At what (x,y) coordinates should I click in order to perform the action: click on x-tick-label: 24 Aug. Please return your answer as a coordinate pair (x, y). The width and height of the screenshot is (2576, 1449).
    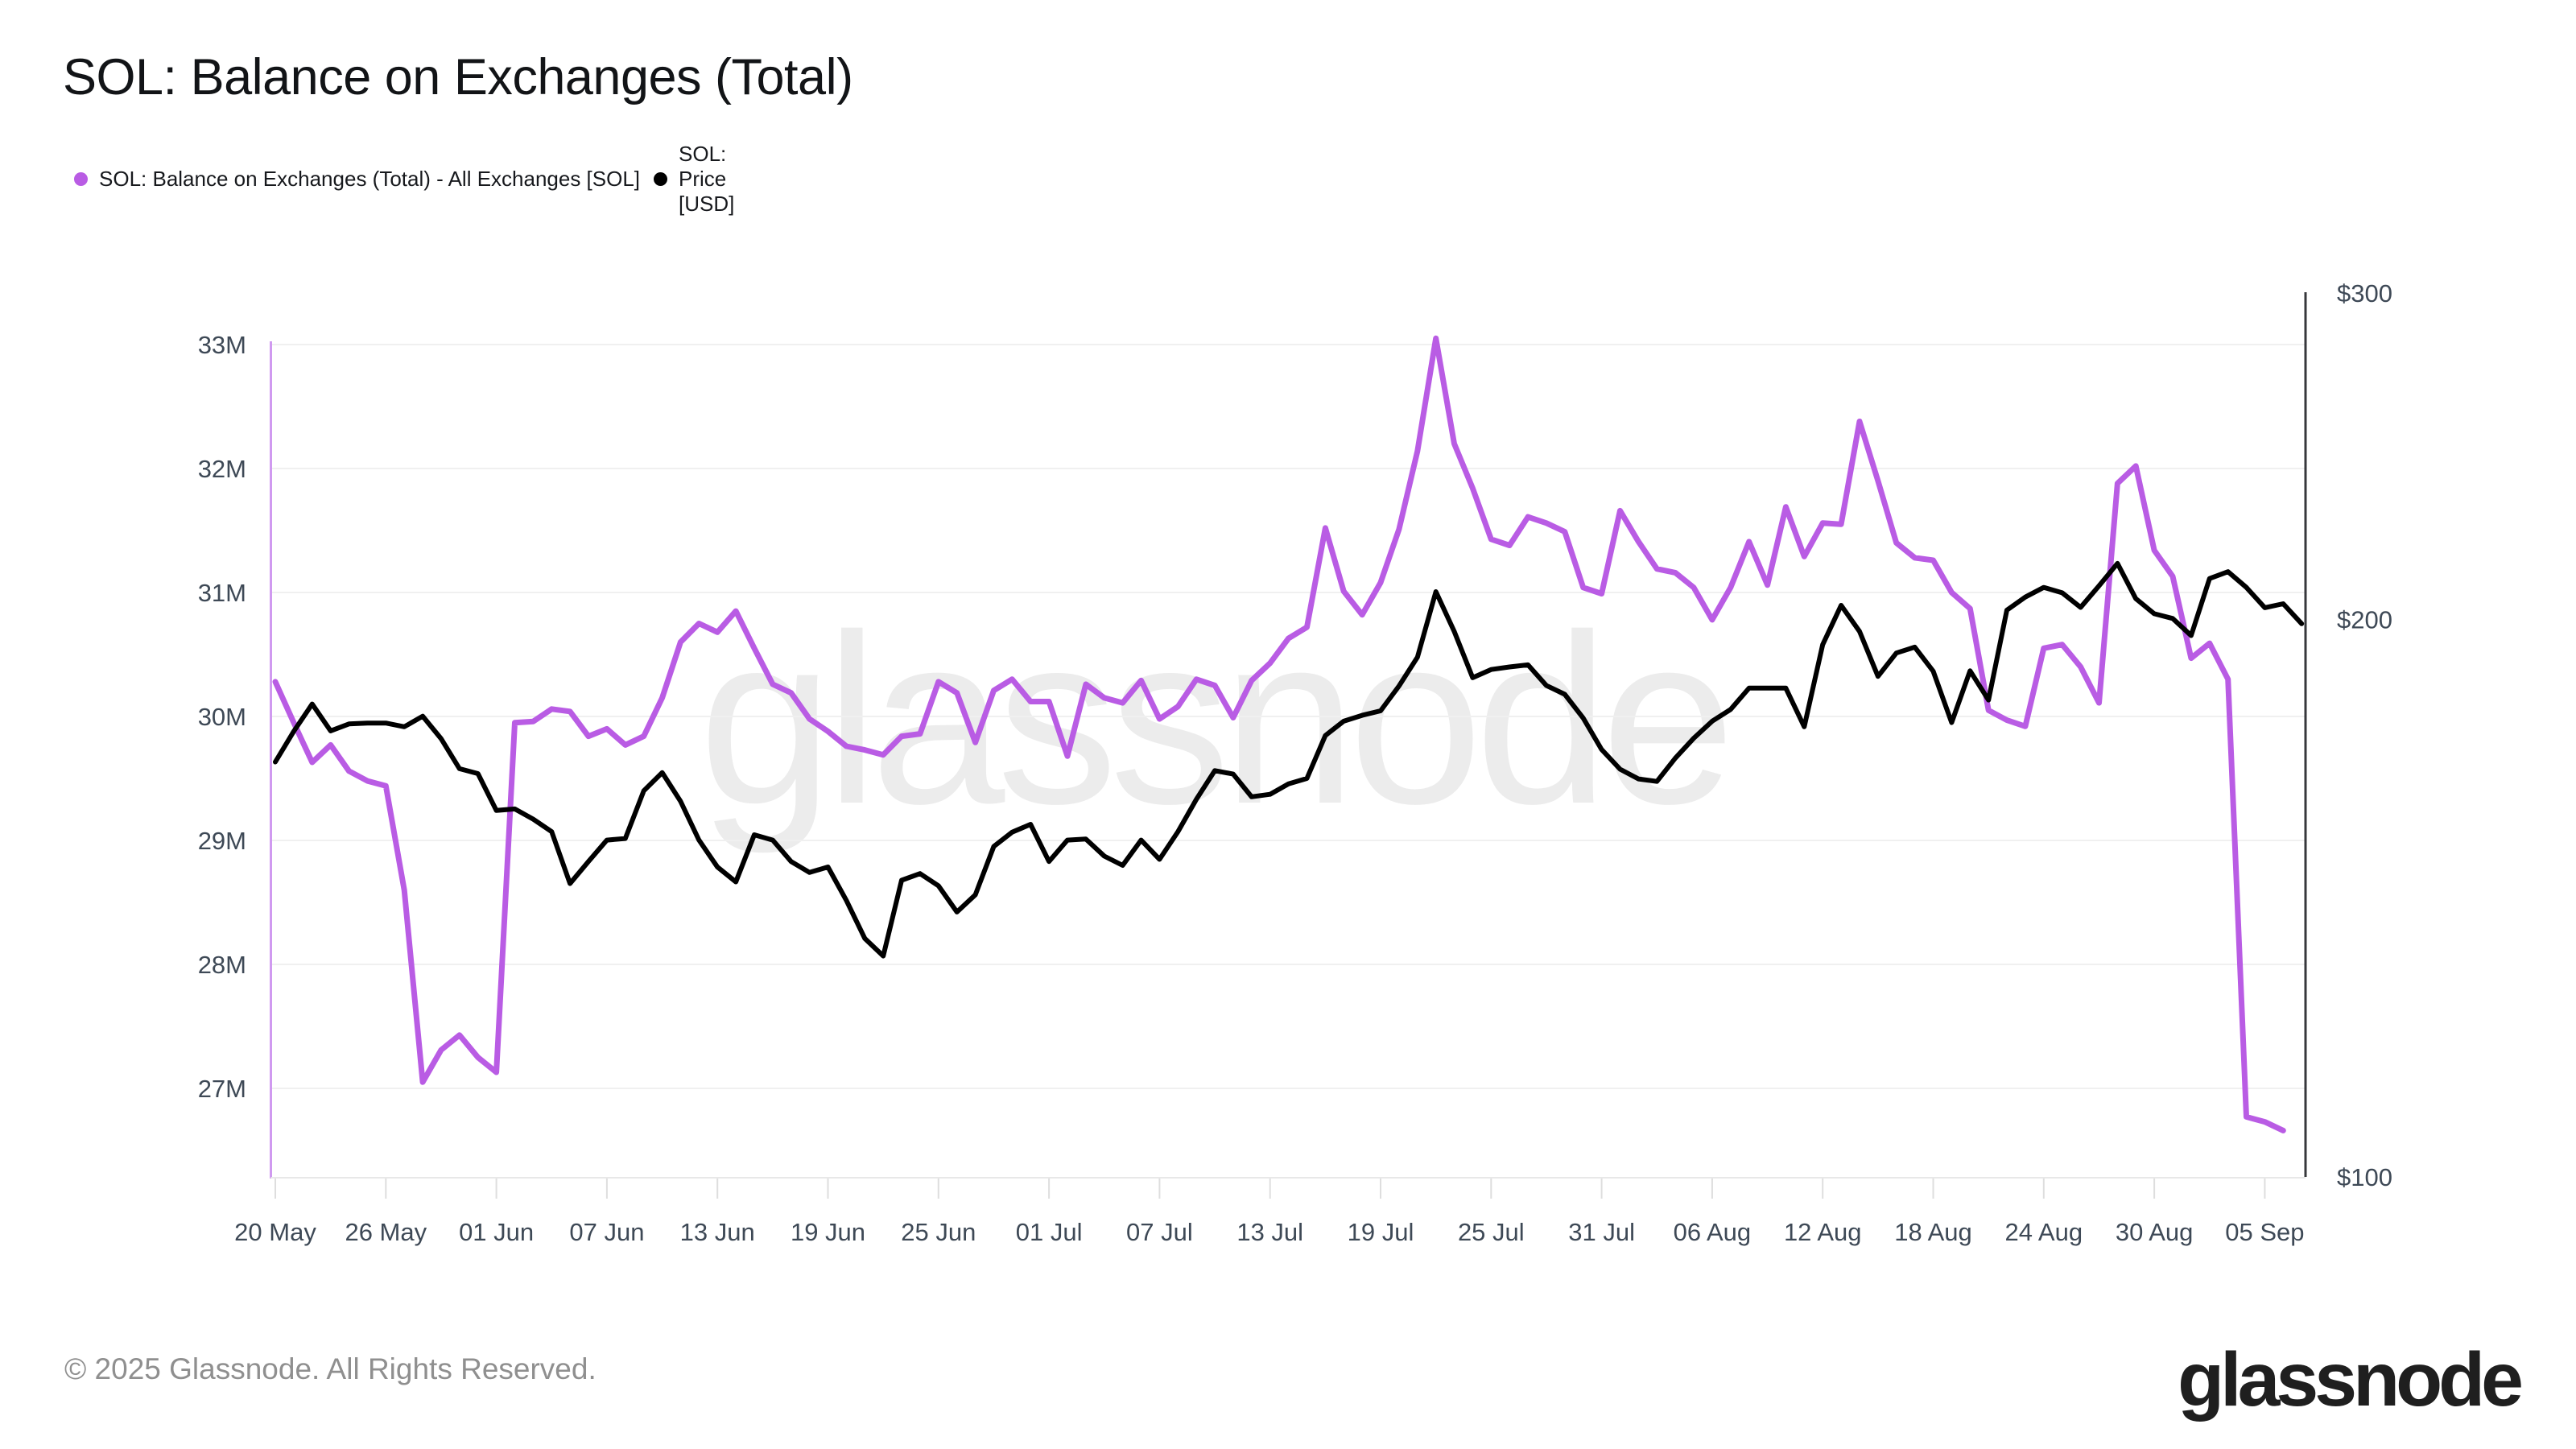
    Looking at the image, I should click on (2044, 1232).